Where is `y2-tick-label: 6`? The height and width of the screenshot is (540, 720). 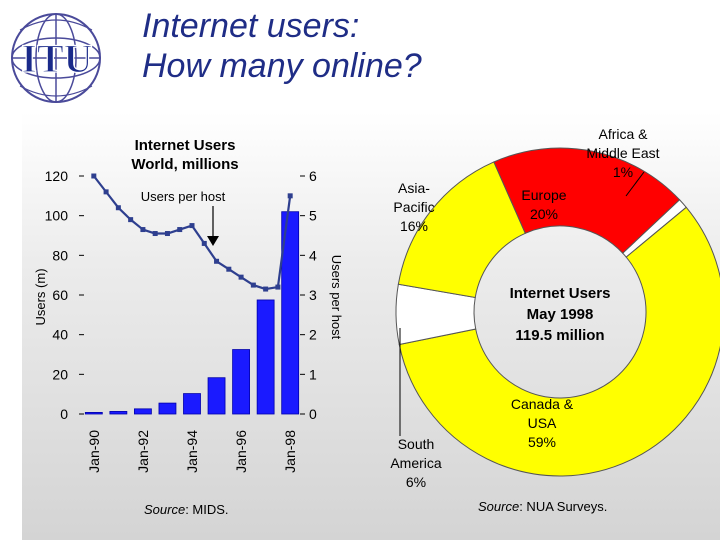
y2-tick-label: 6 is located at coordinates (313, 176).